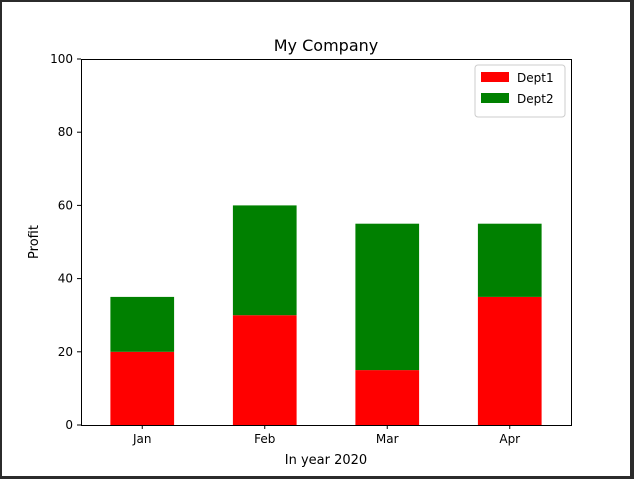 The height and width of the screenshot is (479, 634). I want to click on legend-label-dept1: Dept1, so click(535, 78).